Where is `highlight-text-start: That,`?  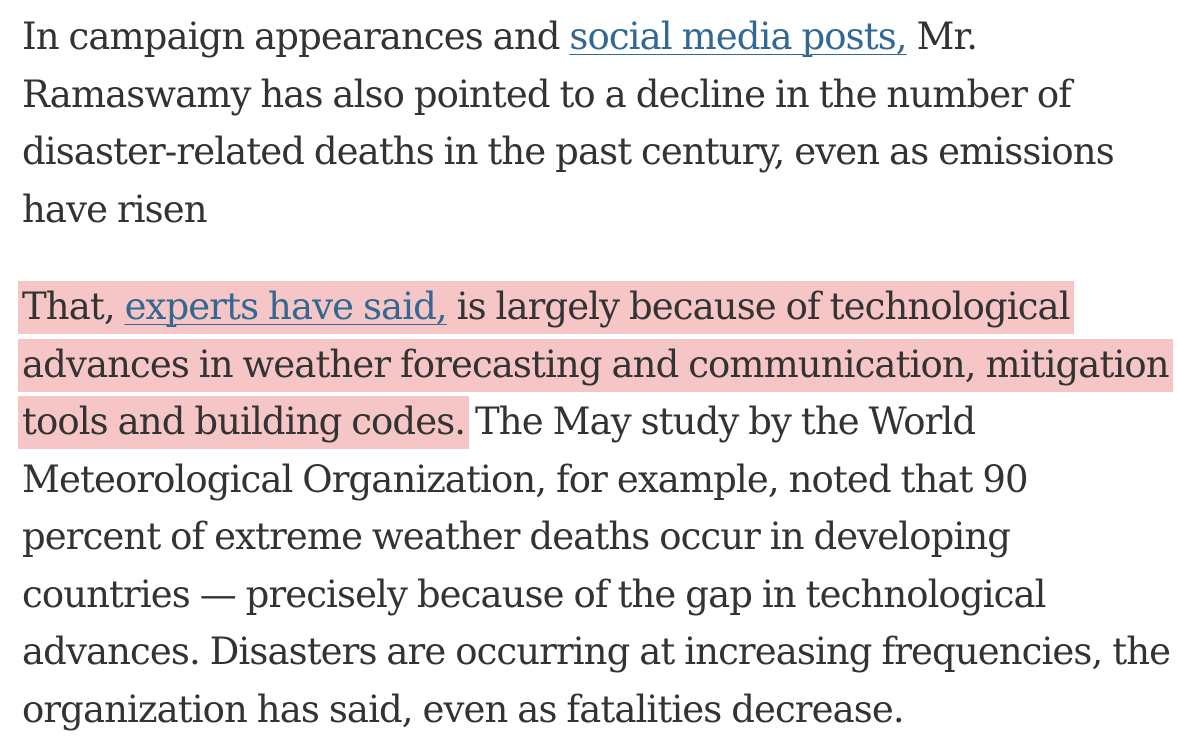
highlight-text-start: That, is located at coordinates (73, 306).